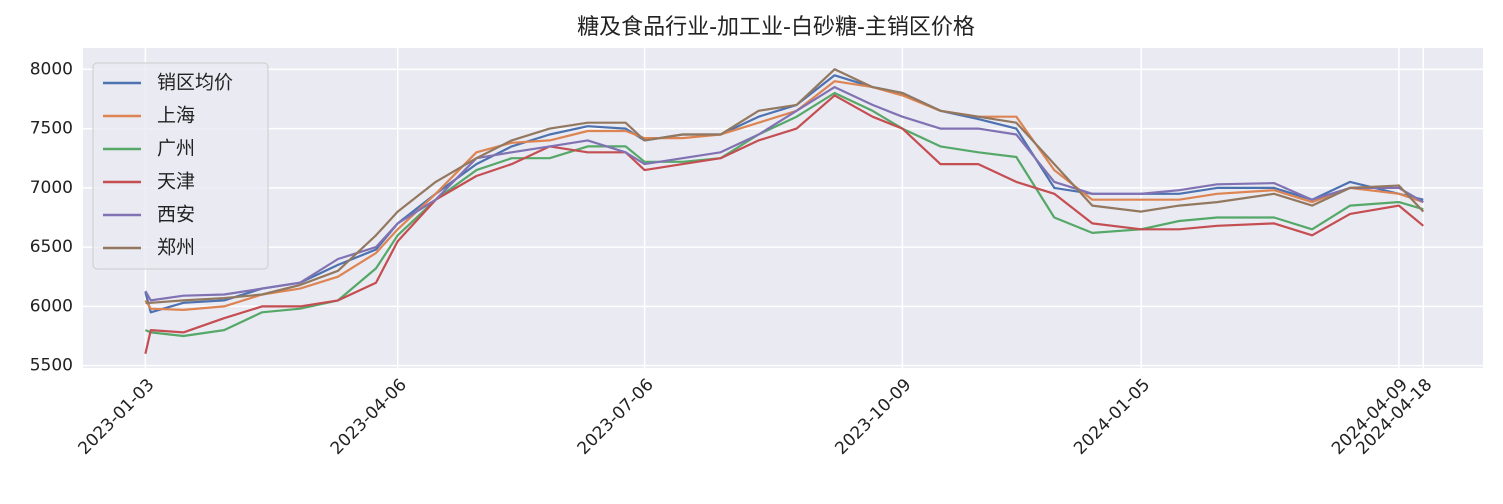 The height and width of the screenshot is (504, 1503). I want to click on x-tick-label: 2024-01-05, so click(1112, 417).